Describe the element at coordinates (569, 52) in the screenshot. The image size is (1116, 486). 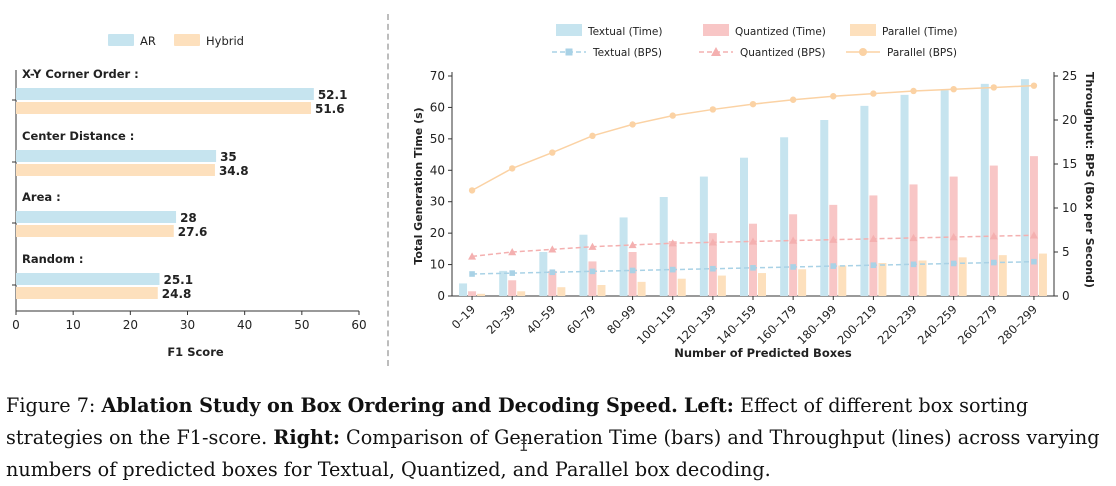
I see `legend-marker-textual-bps` at that location.